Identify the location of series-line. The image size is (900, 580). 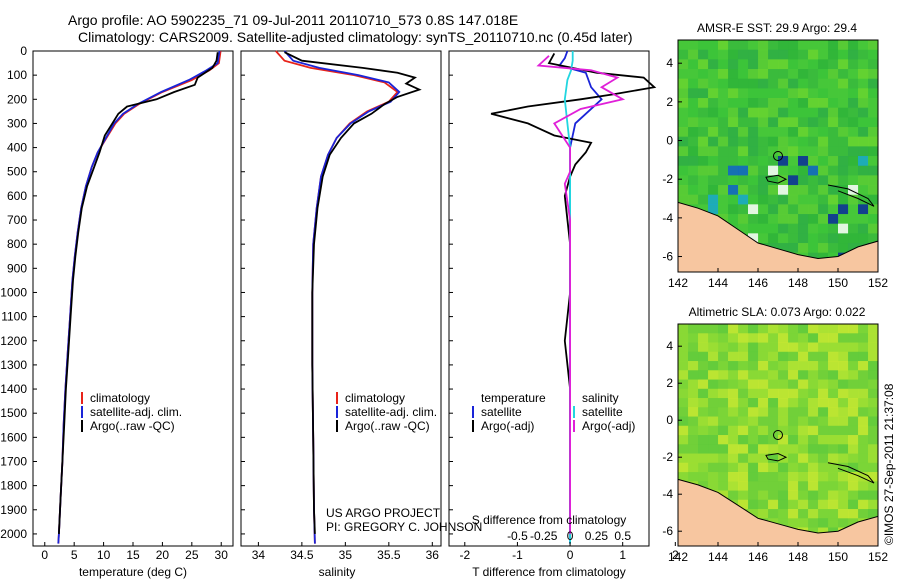
(353, 292).